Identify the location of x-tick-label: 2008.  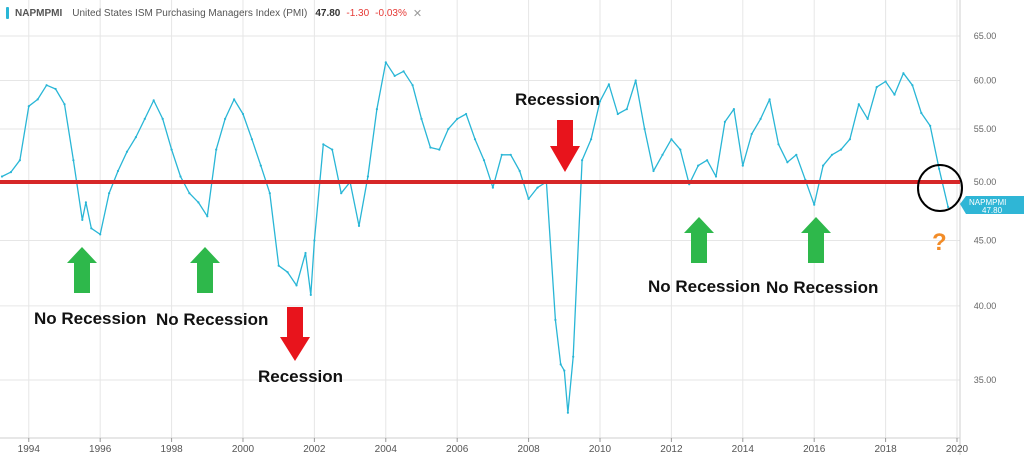
(528, 449).